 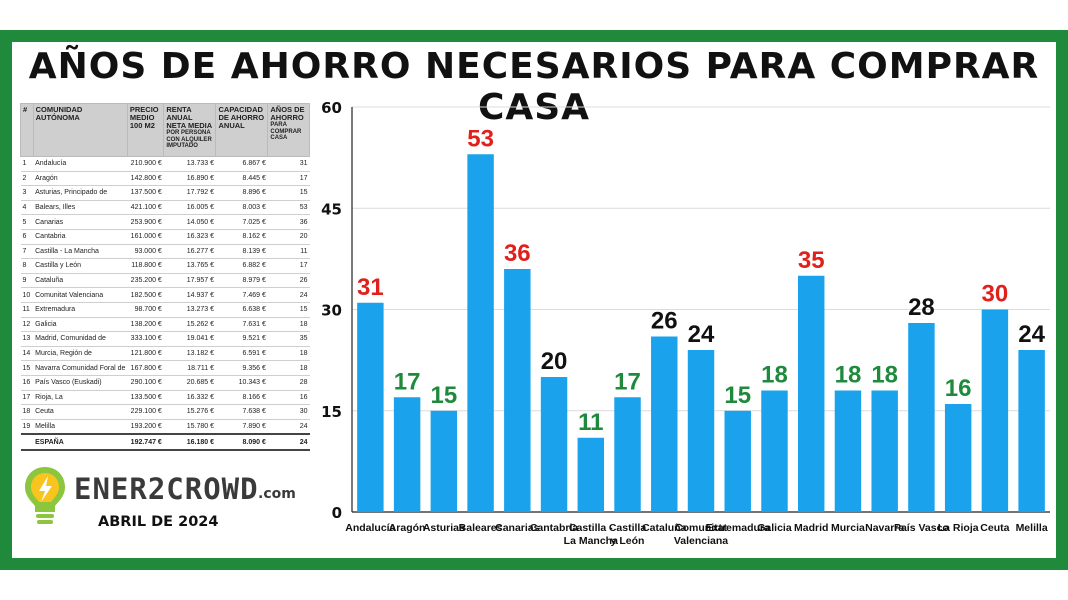 I want to click on cell-price: 142.800 €, so click(x=145, y=179).